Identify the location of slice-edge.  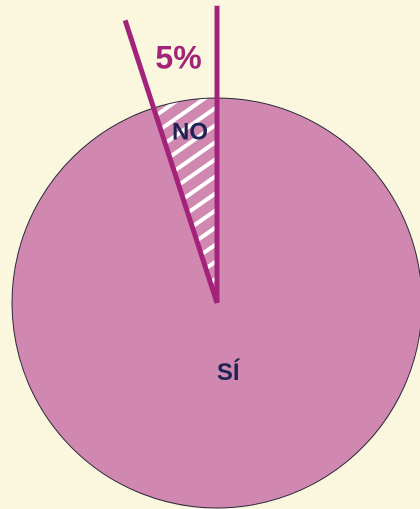
(171, 161).